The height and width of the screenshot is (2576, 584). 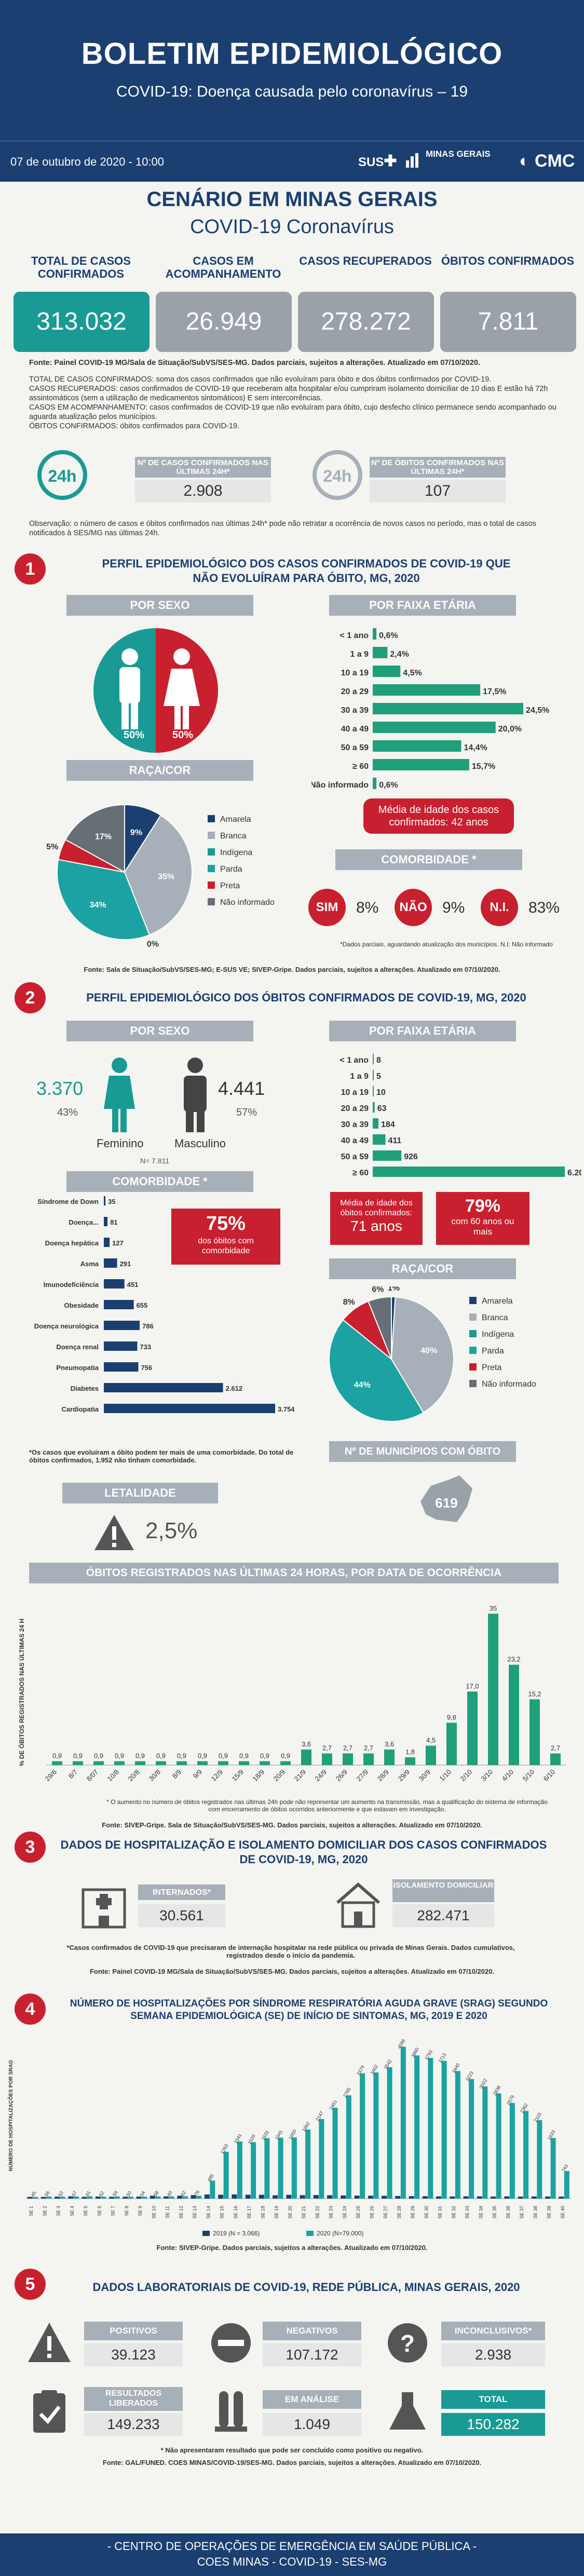 I want to click on data-label: 15,7%, so click(x=483, y=766).